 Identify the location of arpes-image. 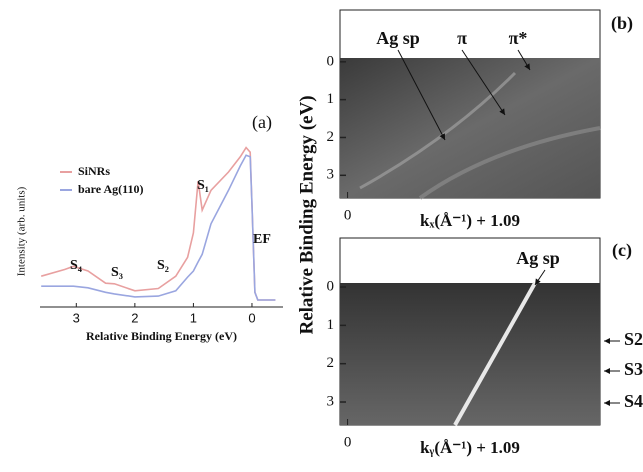
(470, 354).